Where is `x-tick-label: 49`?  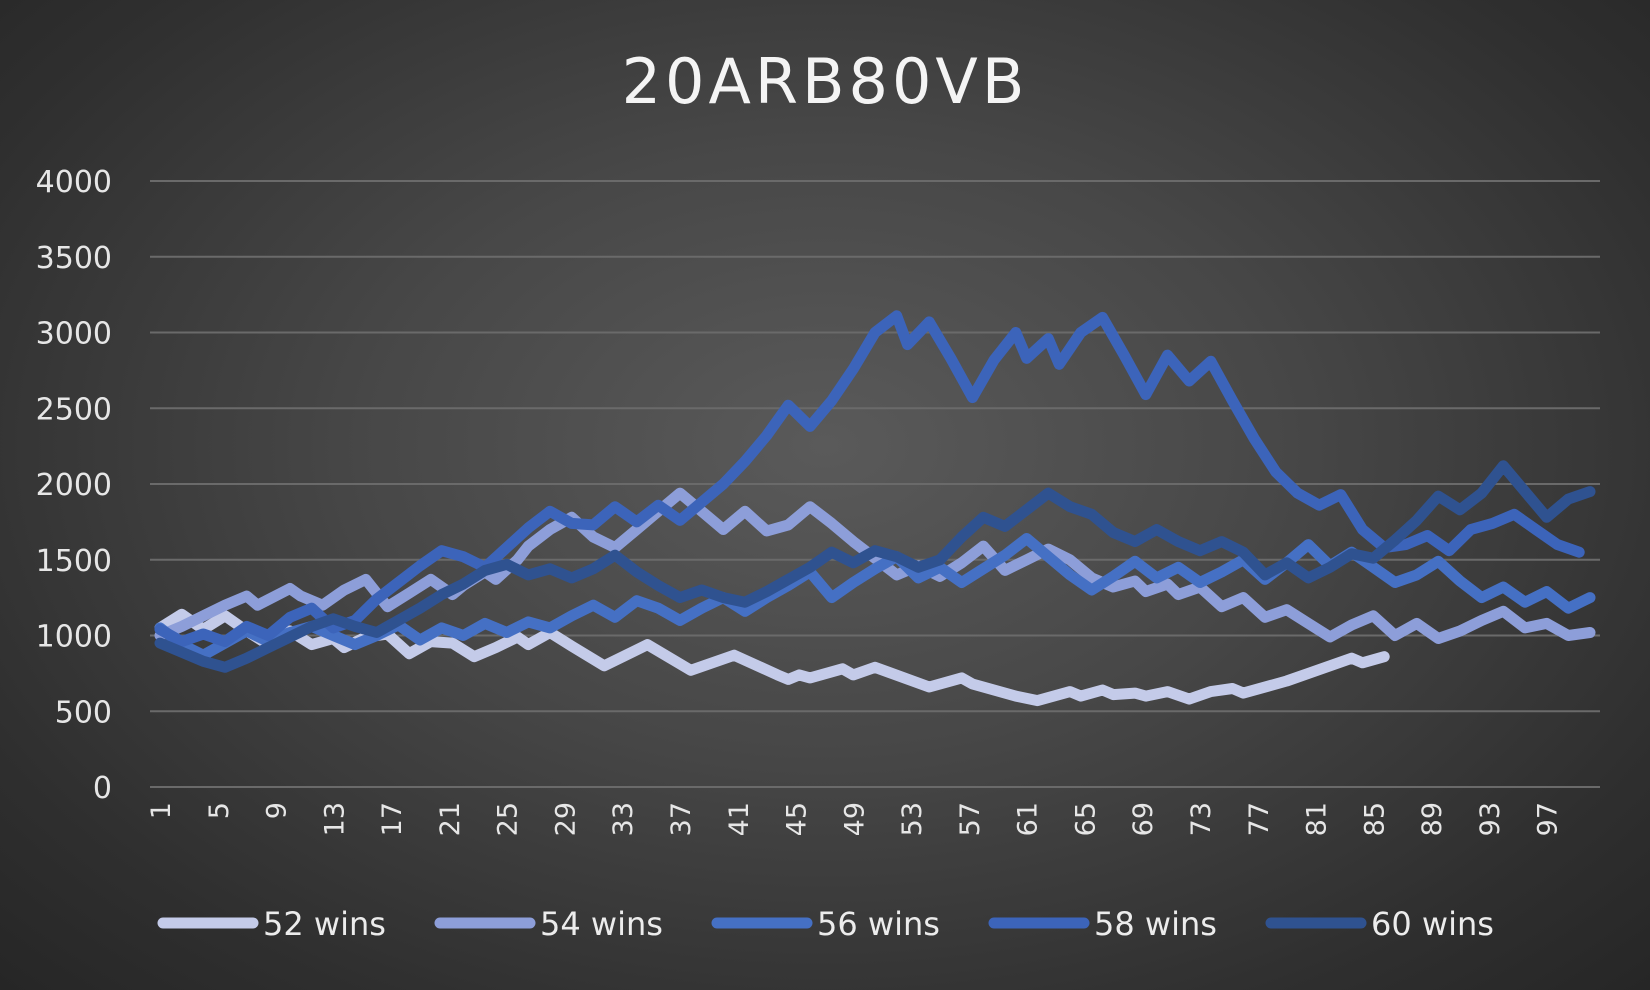 x-tick-label: 49 is located at coordinates (854, 819).